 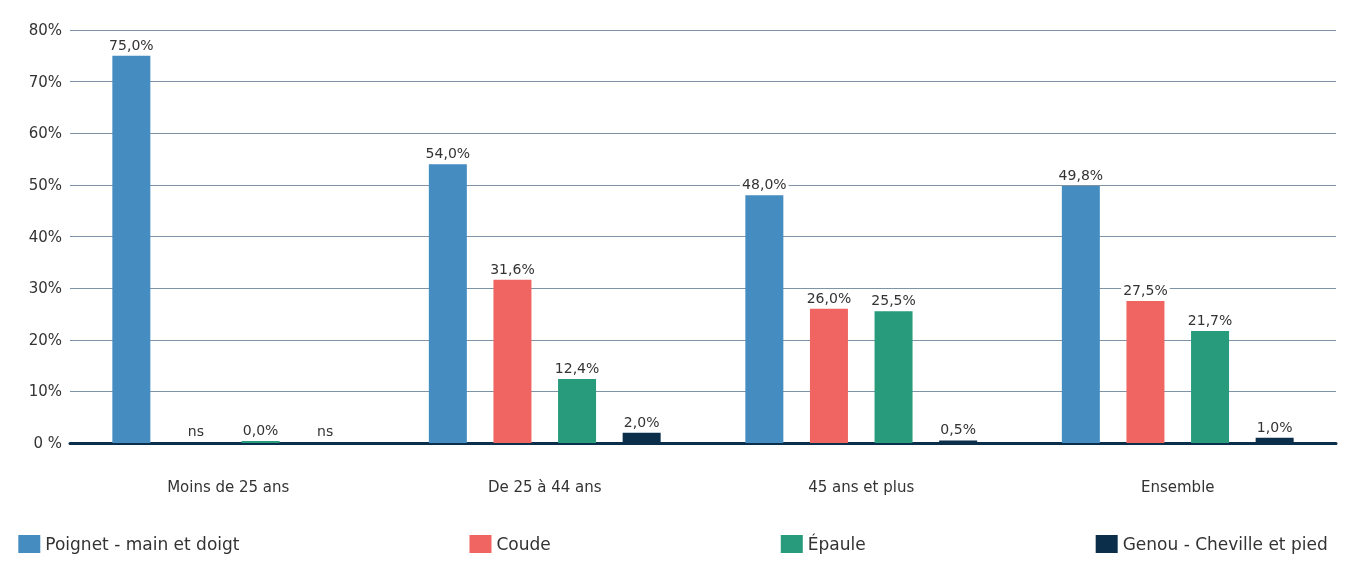 I want to click on y-tick-label: 30%, so click(x=45, y=288).